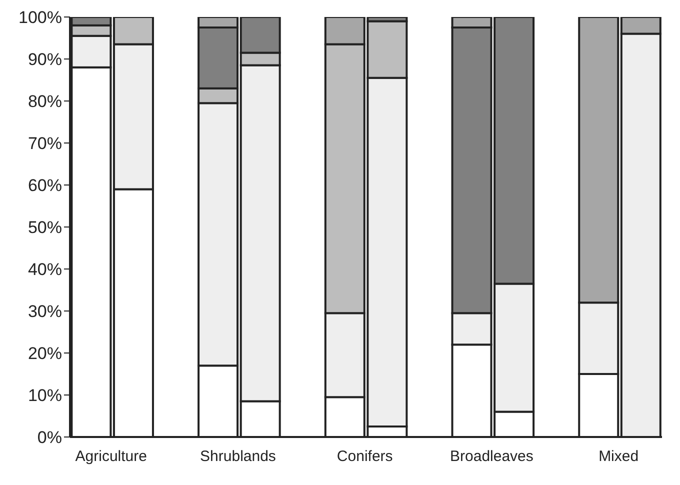 This screenshot has height=485, width=680. What do you see at coordinates (238, 456) in the screenshot?
I see `x-tick-label: Shrublands` at bounding box center [238, 456].